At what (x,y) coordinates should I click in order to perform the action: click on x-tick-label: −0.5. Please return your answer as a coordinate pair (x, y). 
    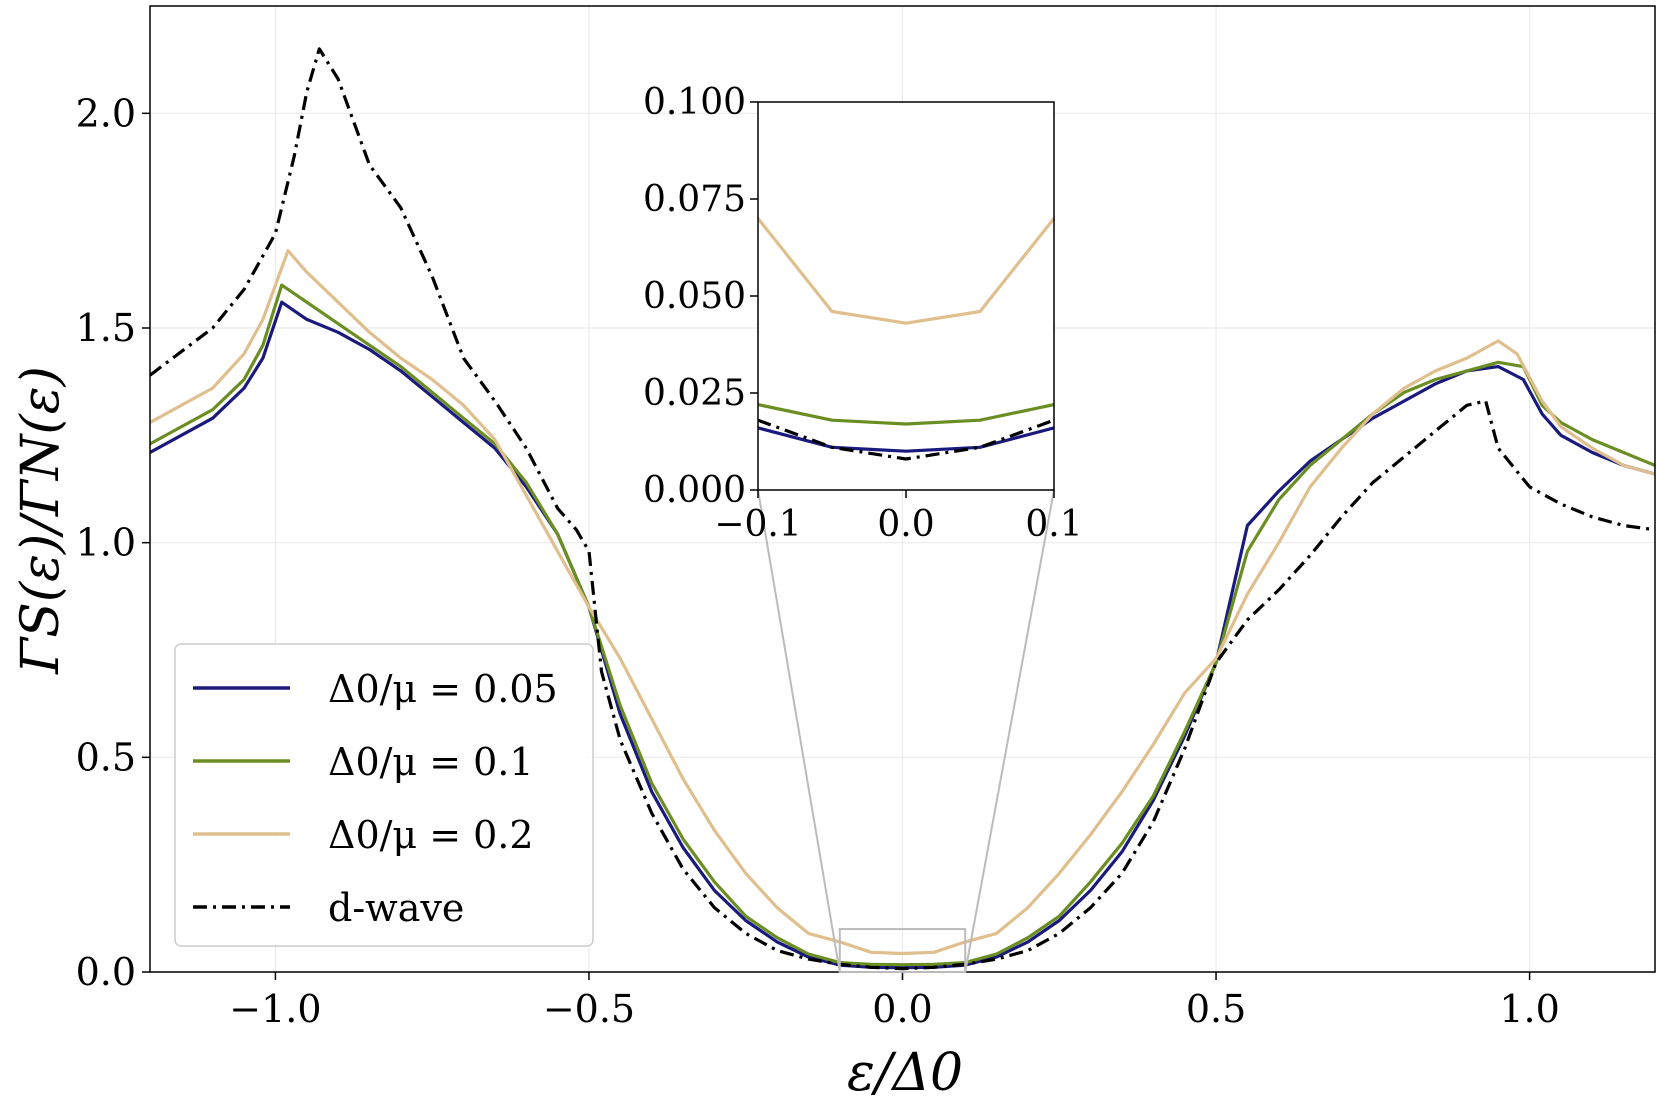
    Looking at the image, I should click on (589, 1009).